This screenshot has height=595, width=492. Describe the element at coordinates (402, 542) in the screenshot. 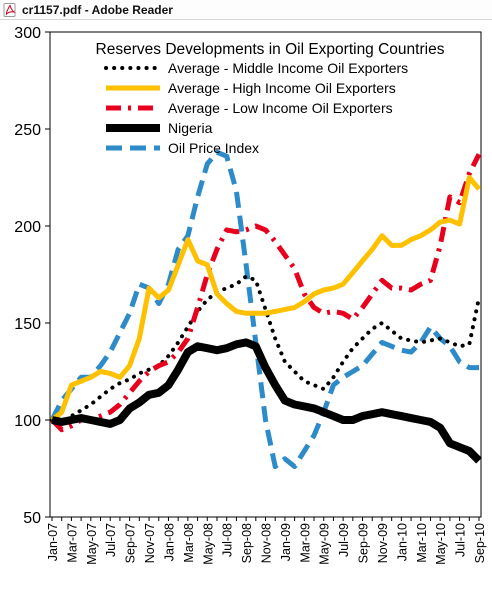

I see `x-tick-label: Jan-10` at that location.